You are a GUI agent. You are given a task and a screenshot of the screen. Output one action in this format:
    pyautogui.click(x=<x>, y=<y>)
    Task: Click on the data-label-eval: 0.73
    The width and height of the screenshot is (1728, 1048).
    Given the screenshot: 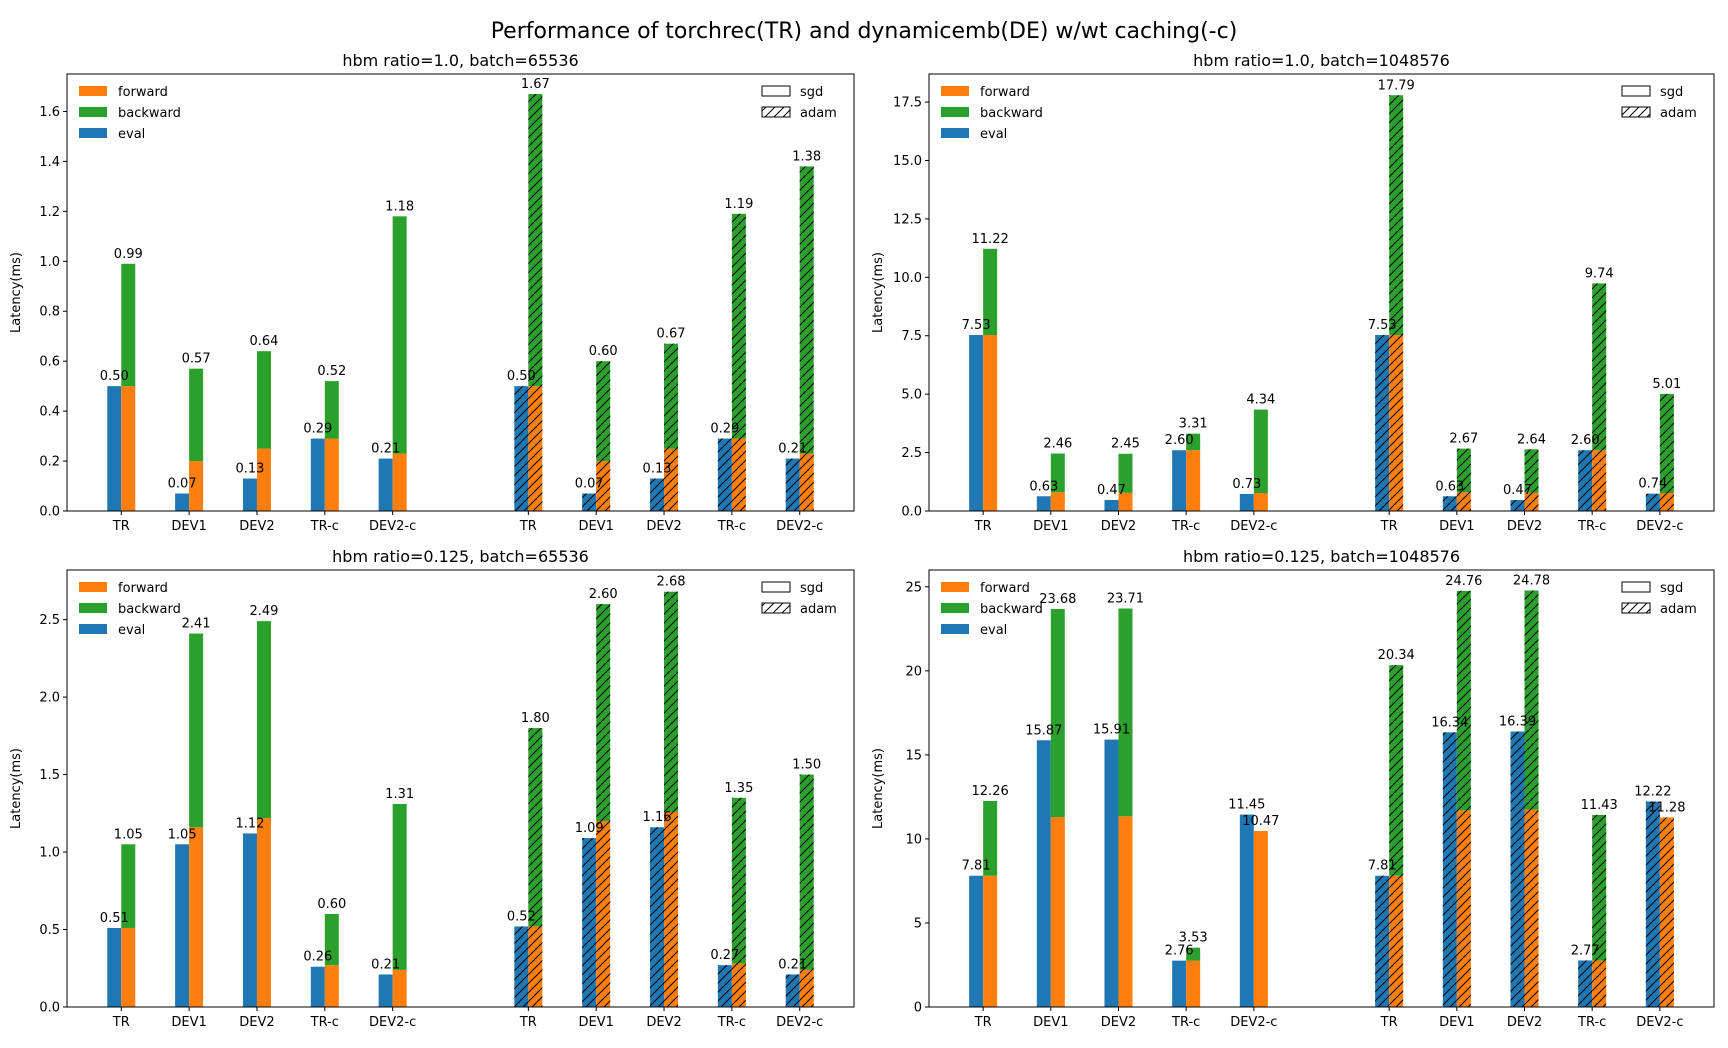 What is the action you would take?
    pyautogui.click(x=1246, y=484)
    